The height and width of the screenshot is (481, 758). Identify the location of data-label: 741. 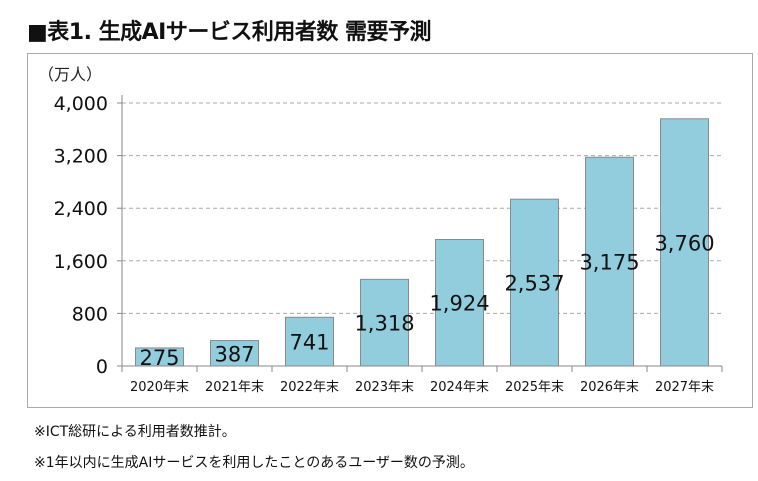
(309, 343).